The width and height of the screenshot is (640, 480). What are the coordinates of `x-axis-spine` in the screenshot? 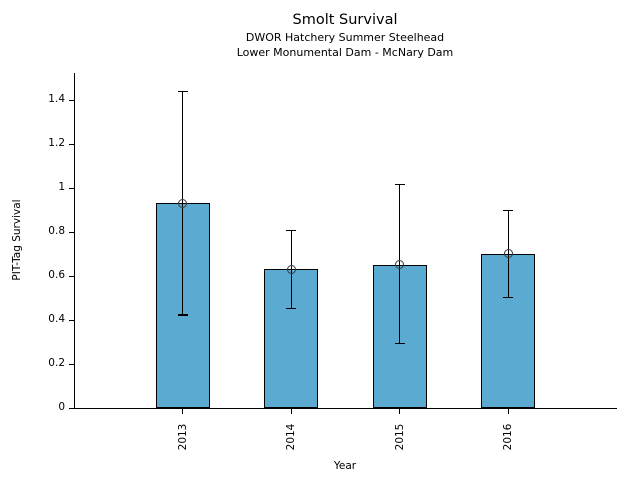 It's located at (345, 409).